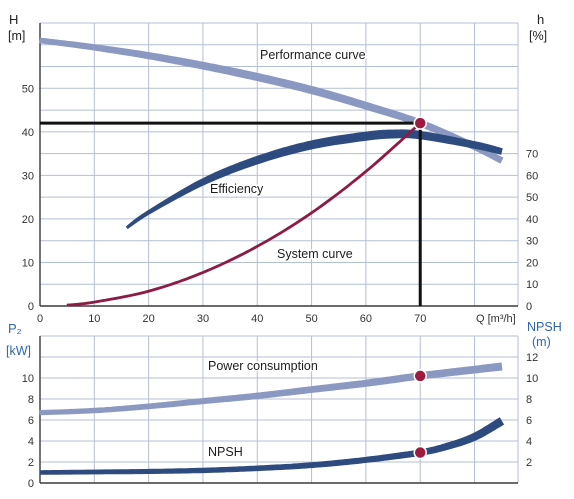 The image size is (574, 499). I want to click on upper-right-tick-label: 70, so click(532, 155).